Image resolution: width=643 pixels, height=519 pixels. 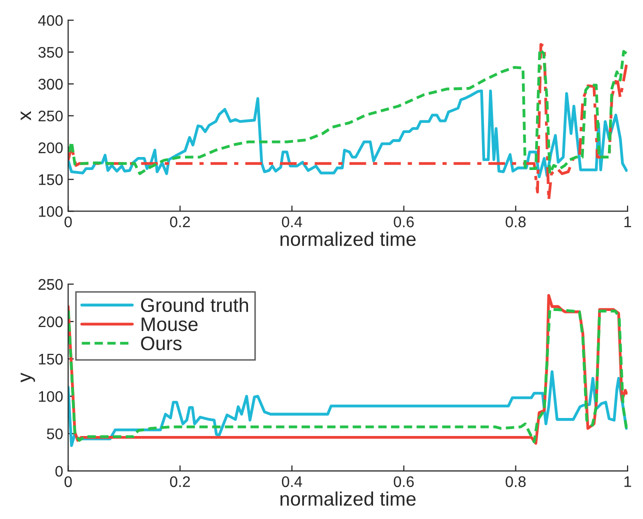 What do you see at coordinates (170, 325) in the screenshot?
I see `legend-label: Mouse` at bounding box center [170, 325].